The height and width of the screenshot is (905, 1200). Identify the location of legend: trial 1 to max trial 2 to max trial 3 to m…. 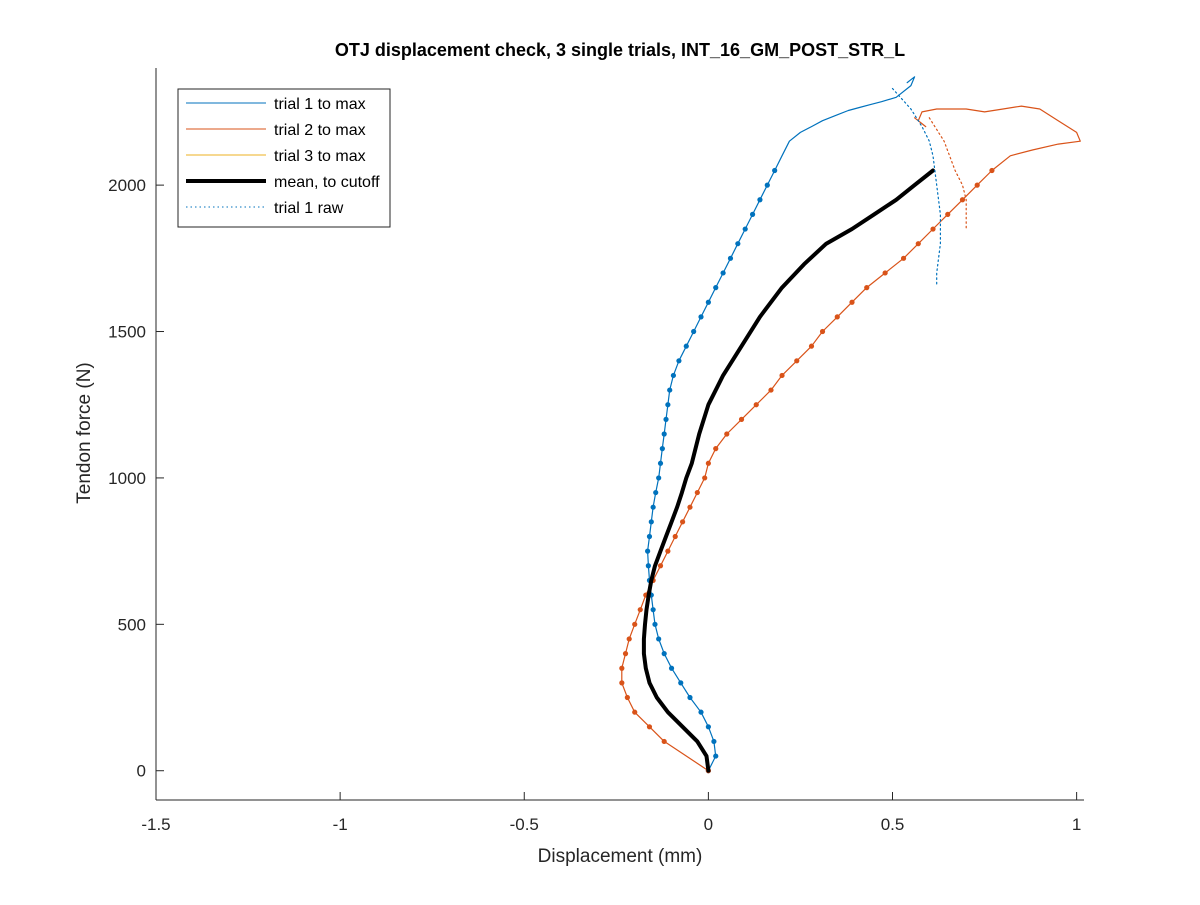
(284, 158).